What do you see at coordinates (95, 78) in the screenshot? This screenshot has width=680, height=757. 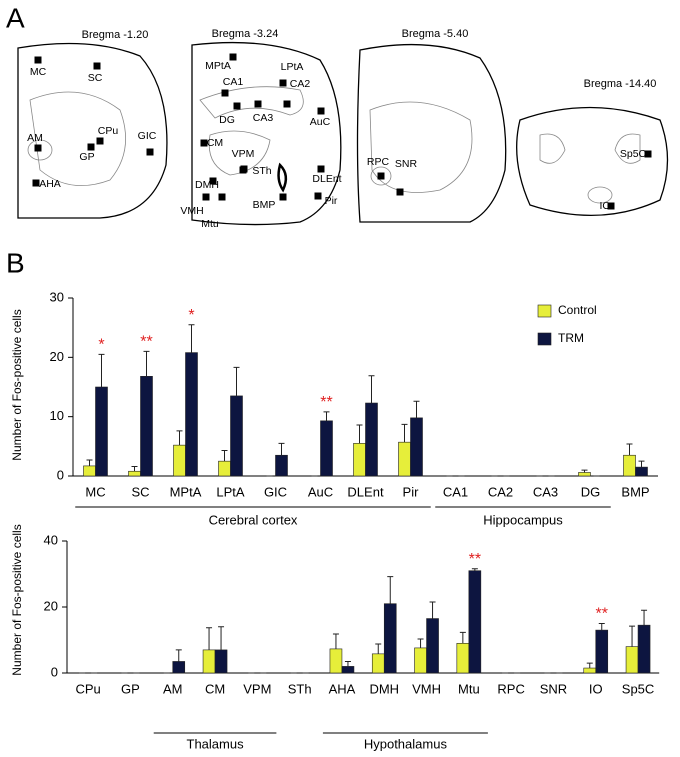 I see `region-label: SC` at bounding box center [95, 78].